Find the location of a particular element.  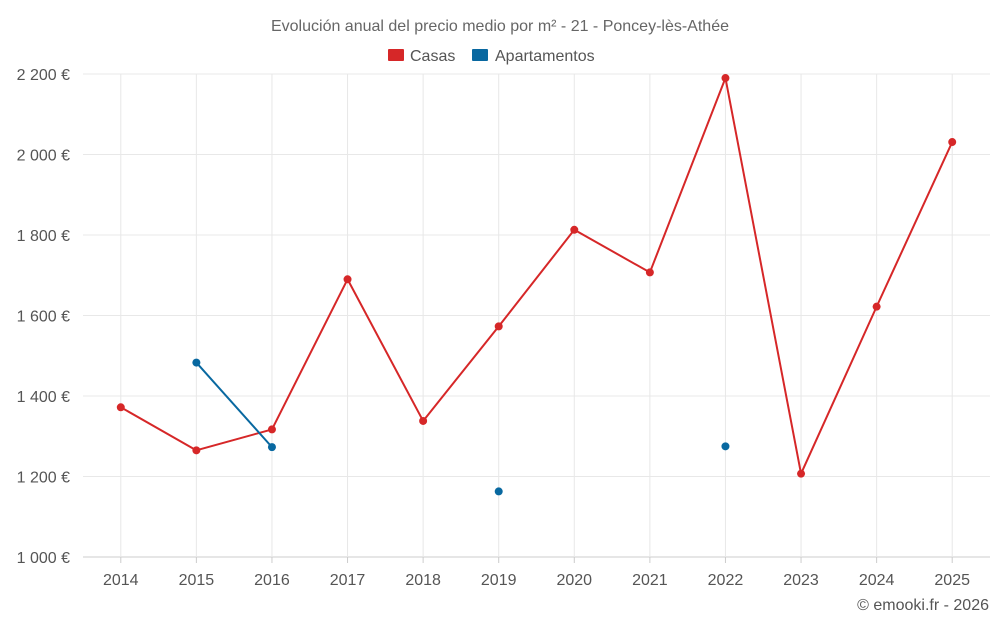

x-tick-label: 2017 is located at coordinates (348, 580).